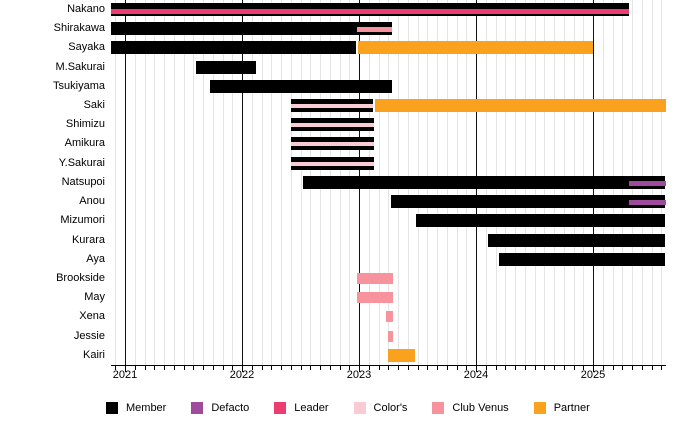 This screenshot has width=680, height=425. I want to click on legend-item: Defacto, so click(220, 408).